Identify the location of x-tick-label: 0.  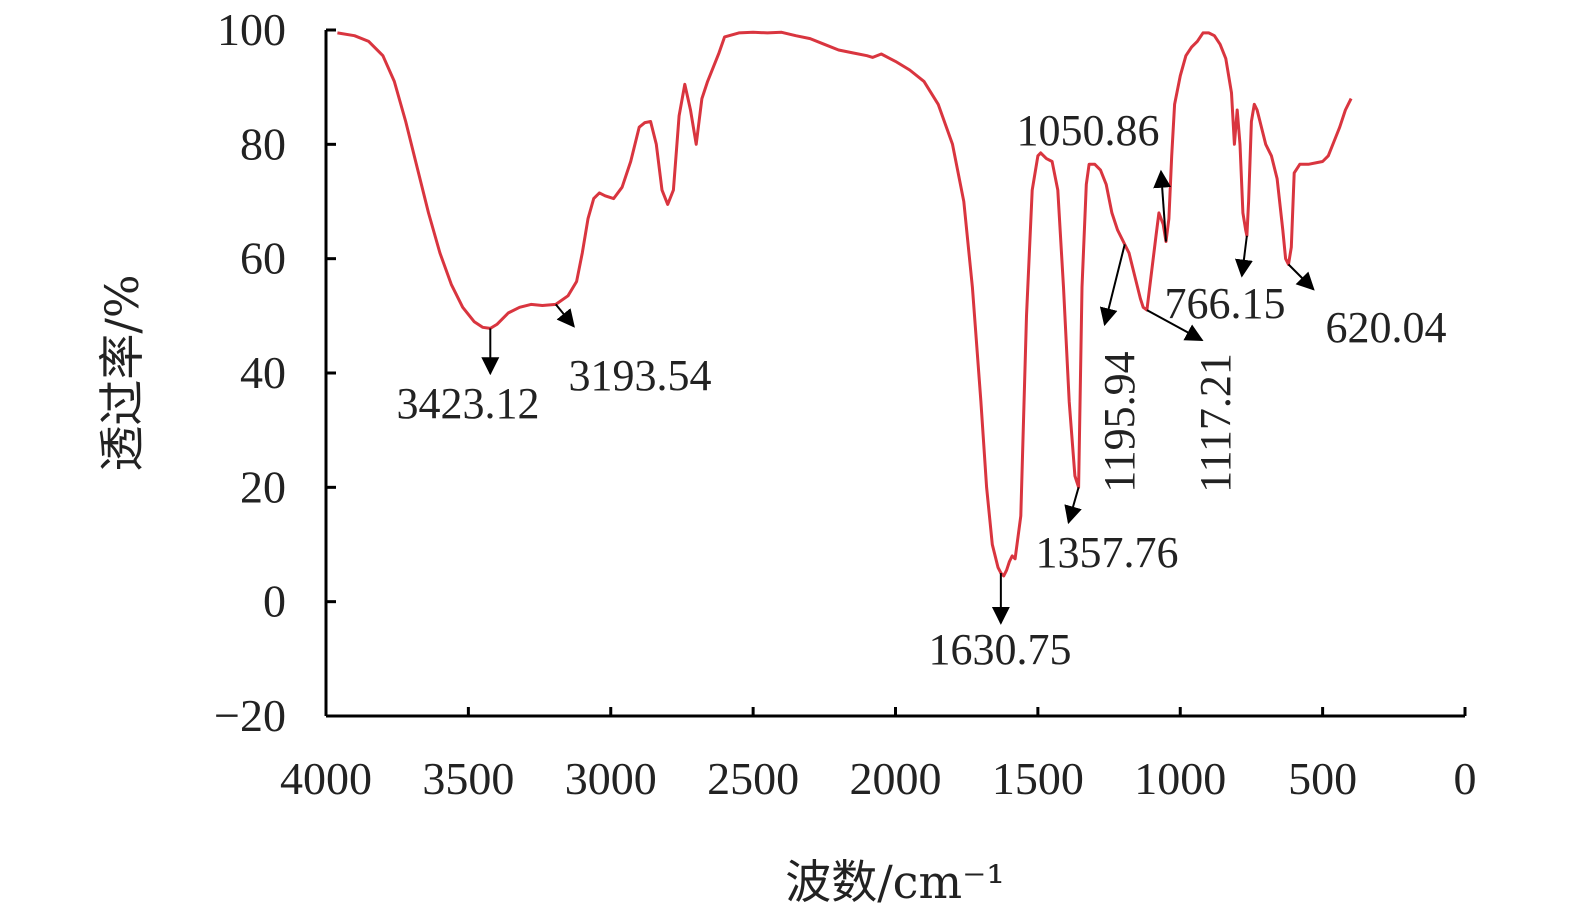
(1465, 778).